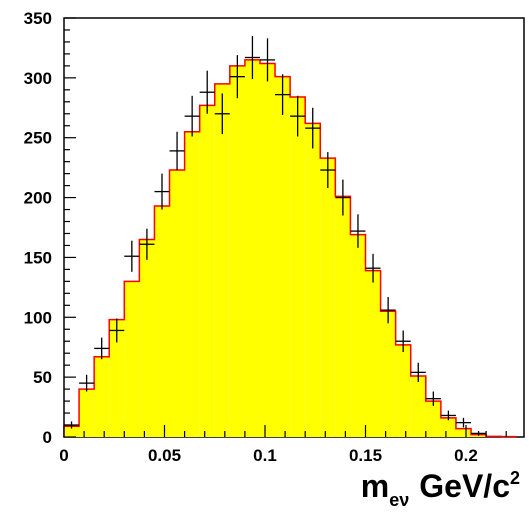 This screenshot has width=529, height=512. I want to click on x-axis-title-subscript: eν, so click(399, 500).